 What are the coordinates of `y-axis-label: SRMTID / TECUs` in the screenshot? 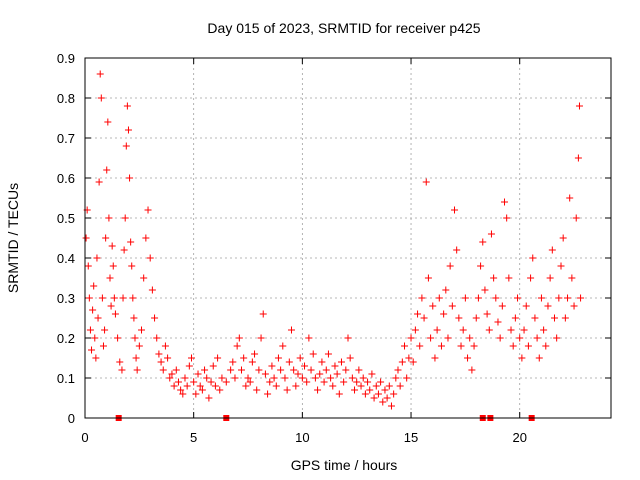 It's located at (13, 238).